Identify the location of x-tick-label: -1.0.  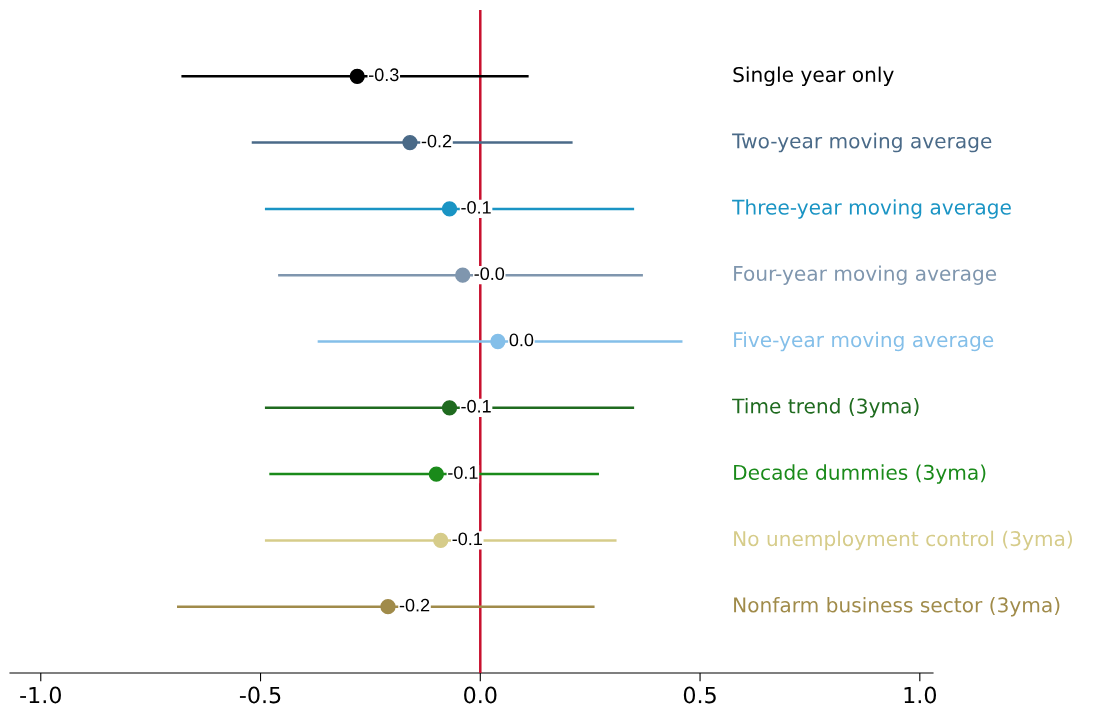
(40, 695).